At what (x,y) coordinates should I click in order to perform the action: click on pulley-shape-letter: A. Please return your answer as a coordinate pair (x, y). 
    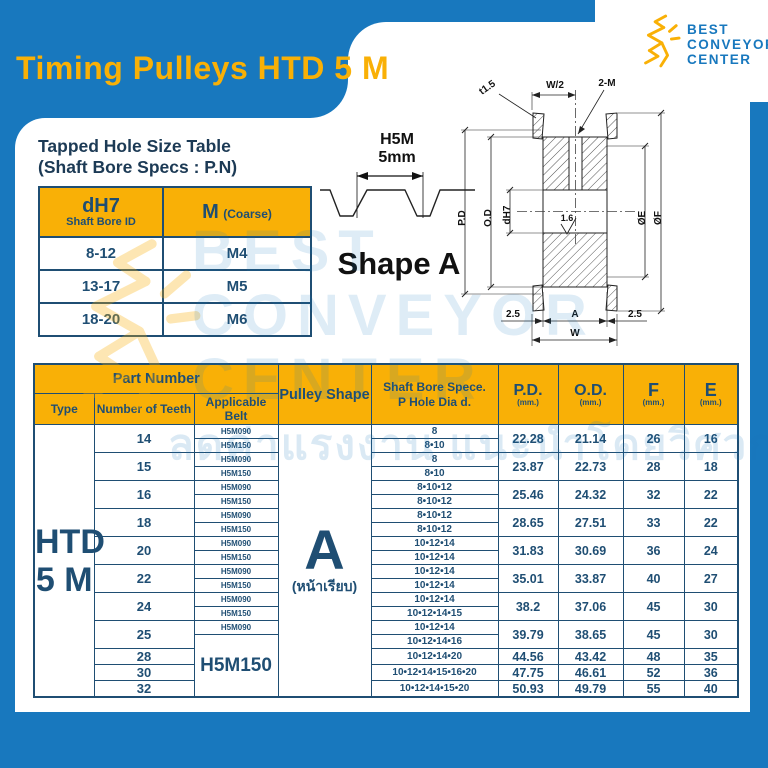
    Looking at the image, I should click on (324, 549).